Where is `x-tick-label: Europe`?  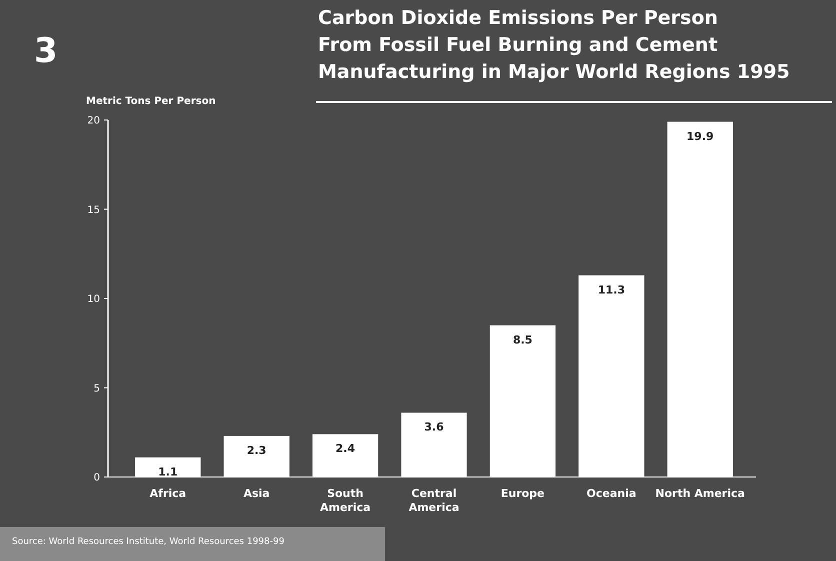
x-tick-label: Europe is located at coordinates (522, 493).